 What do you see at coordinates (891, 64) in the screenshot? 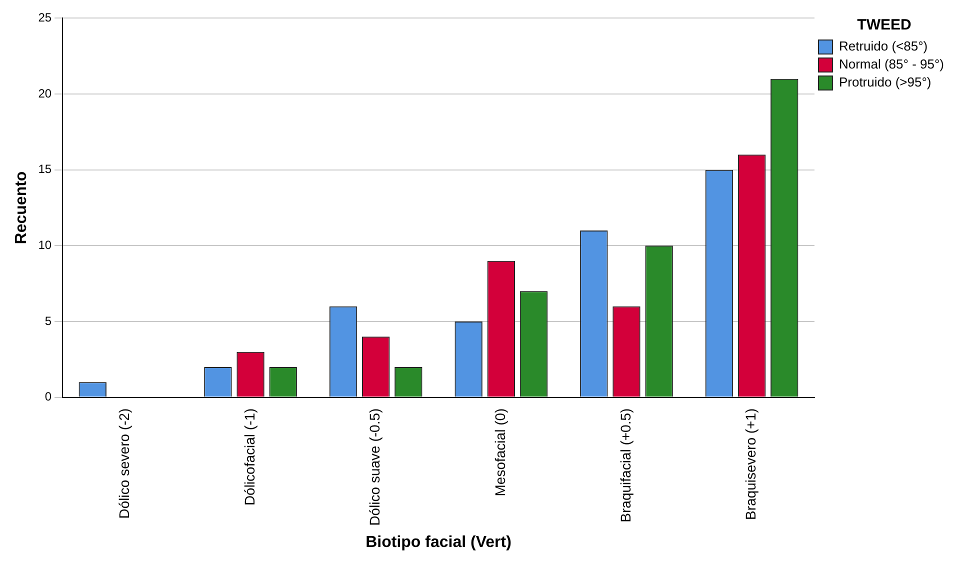
I see `legend-label: Normal (85° - 95°)` at bounding box center [891, 64].